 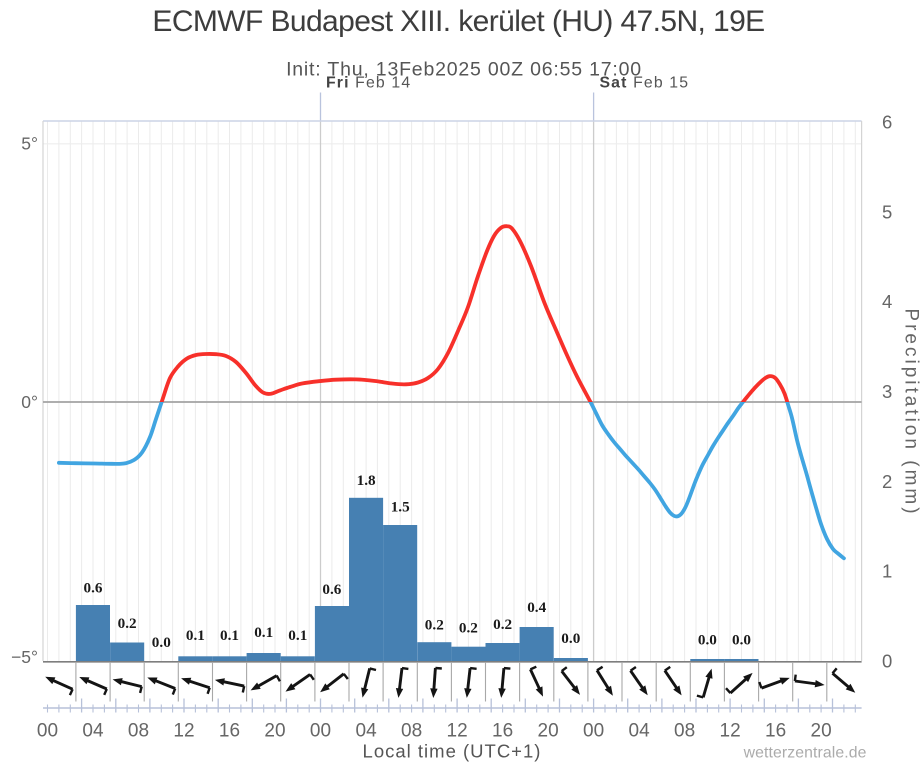 I want to click on svg-text: 2, so click(x=887, y=481).